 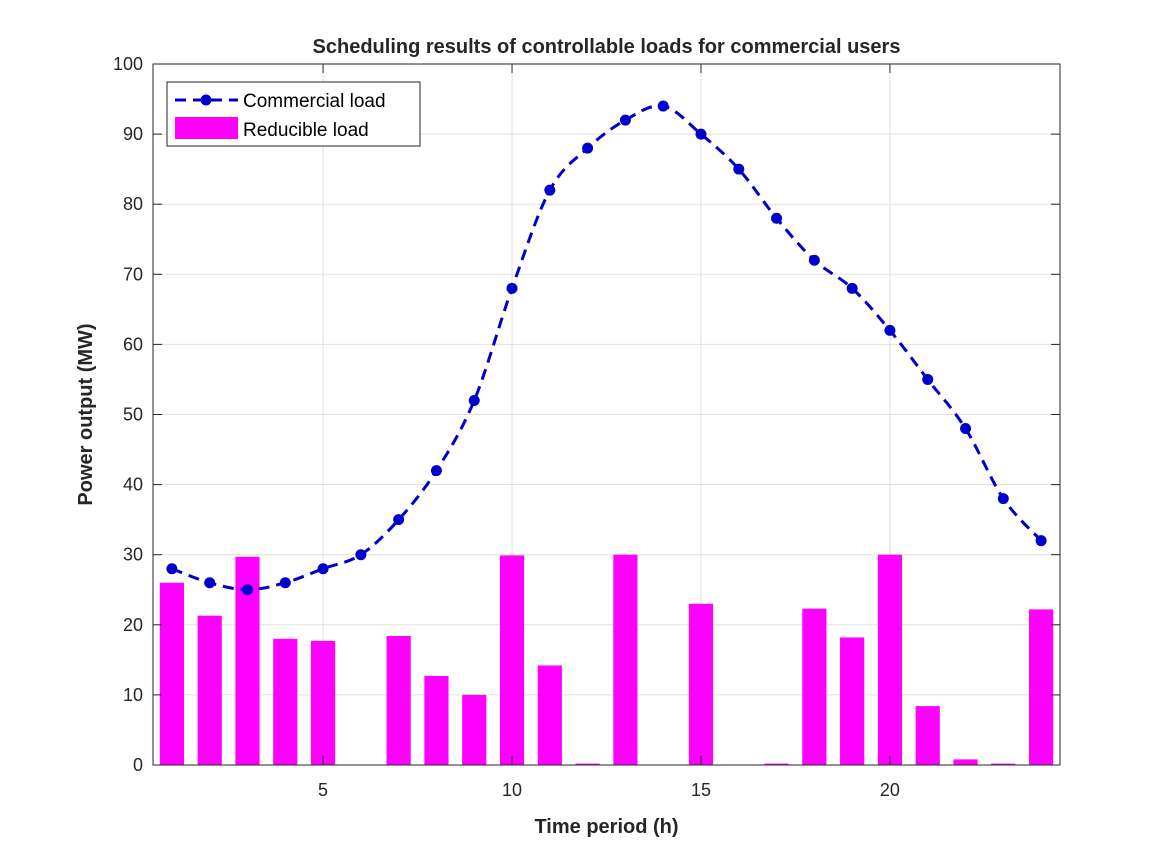 What do you see at coordinates (606, 827) in the screenshot?
I see `x-axis-label: Time period (h)` at bounding box center [606, 827].